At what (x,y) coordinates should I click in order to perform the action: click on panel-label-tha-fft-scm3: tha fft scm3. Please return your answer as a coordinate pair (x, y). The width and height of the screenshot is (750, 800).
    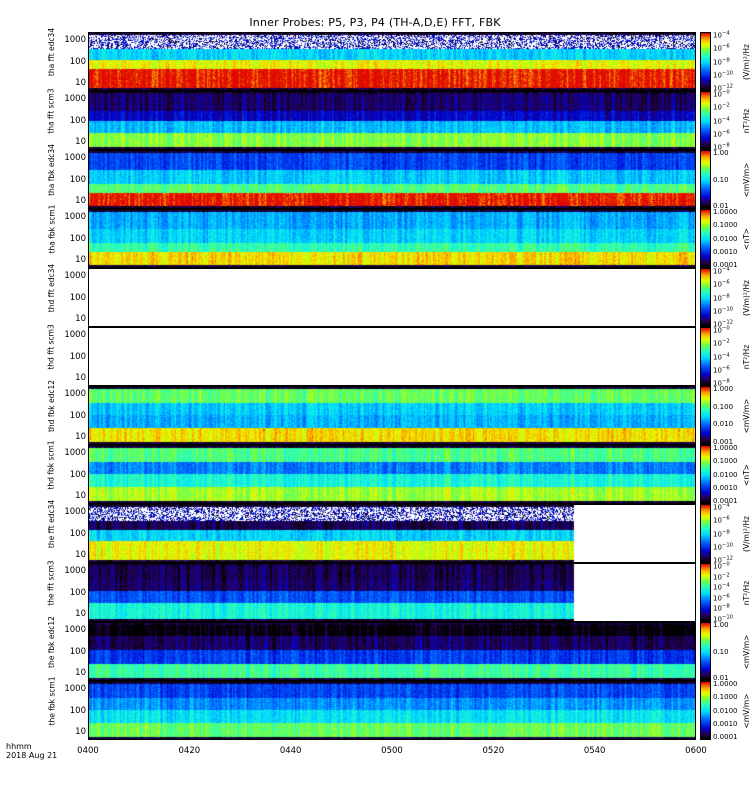
    Looking at the image, I should click on (52, 110).